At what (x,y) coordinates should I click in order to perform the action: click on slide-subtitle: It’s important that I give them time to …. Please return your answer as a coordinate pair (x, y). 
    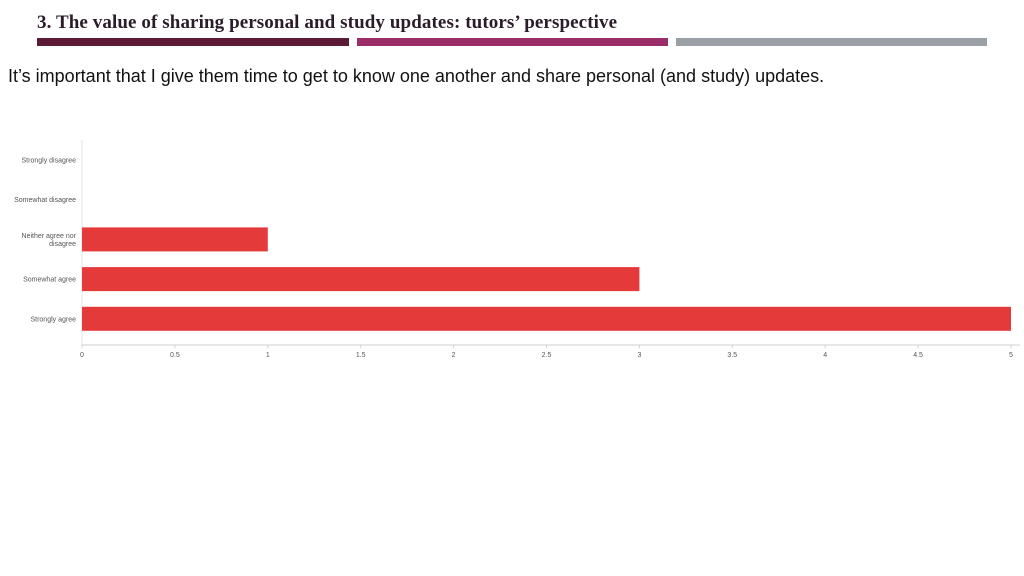
    Looking at the image, I should click on (416, 76).